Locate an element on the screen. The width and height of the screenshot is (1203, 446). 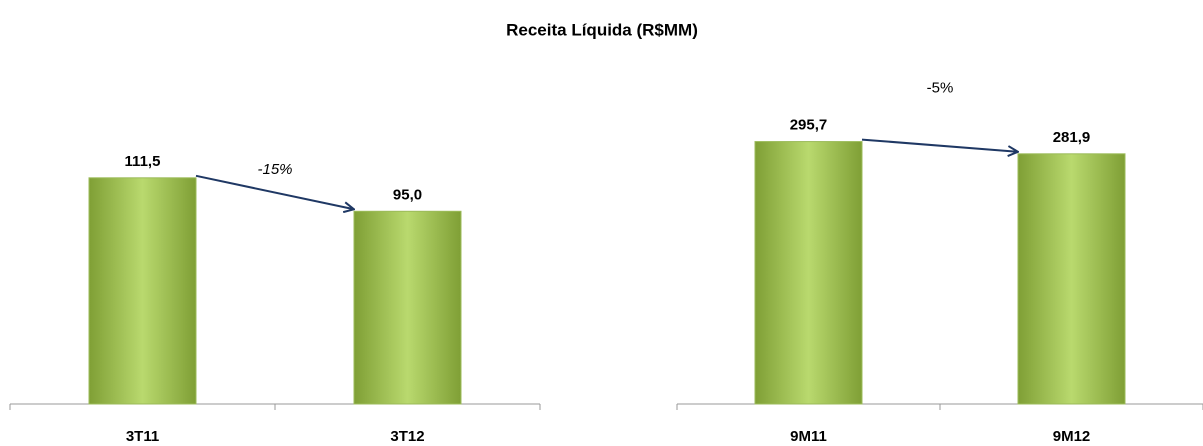
value-label: 111,5 is located at coordinates (143, 161).